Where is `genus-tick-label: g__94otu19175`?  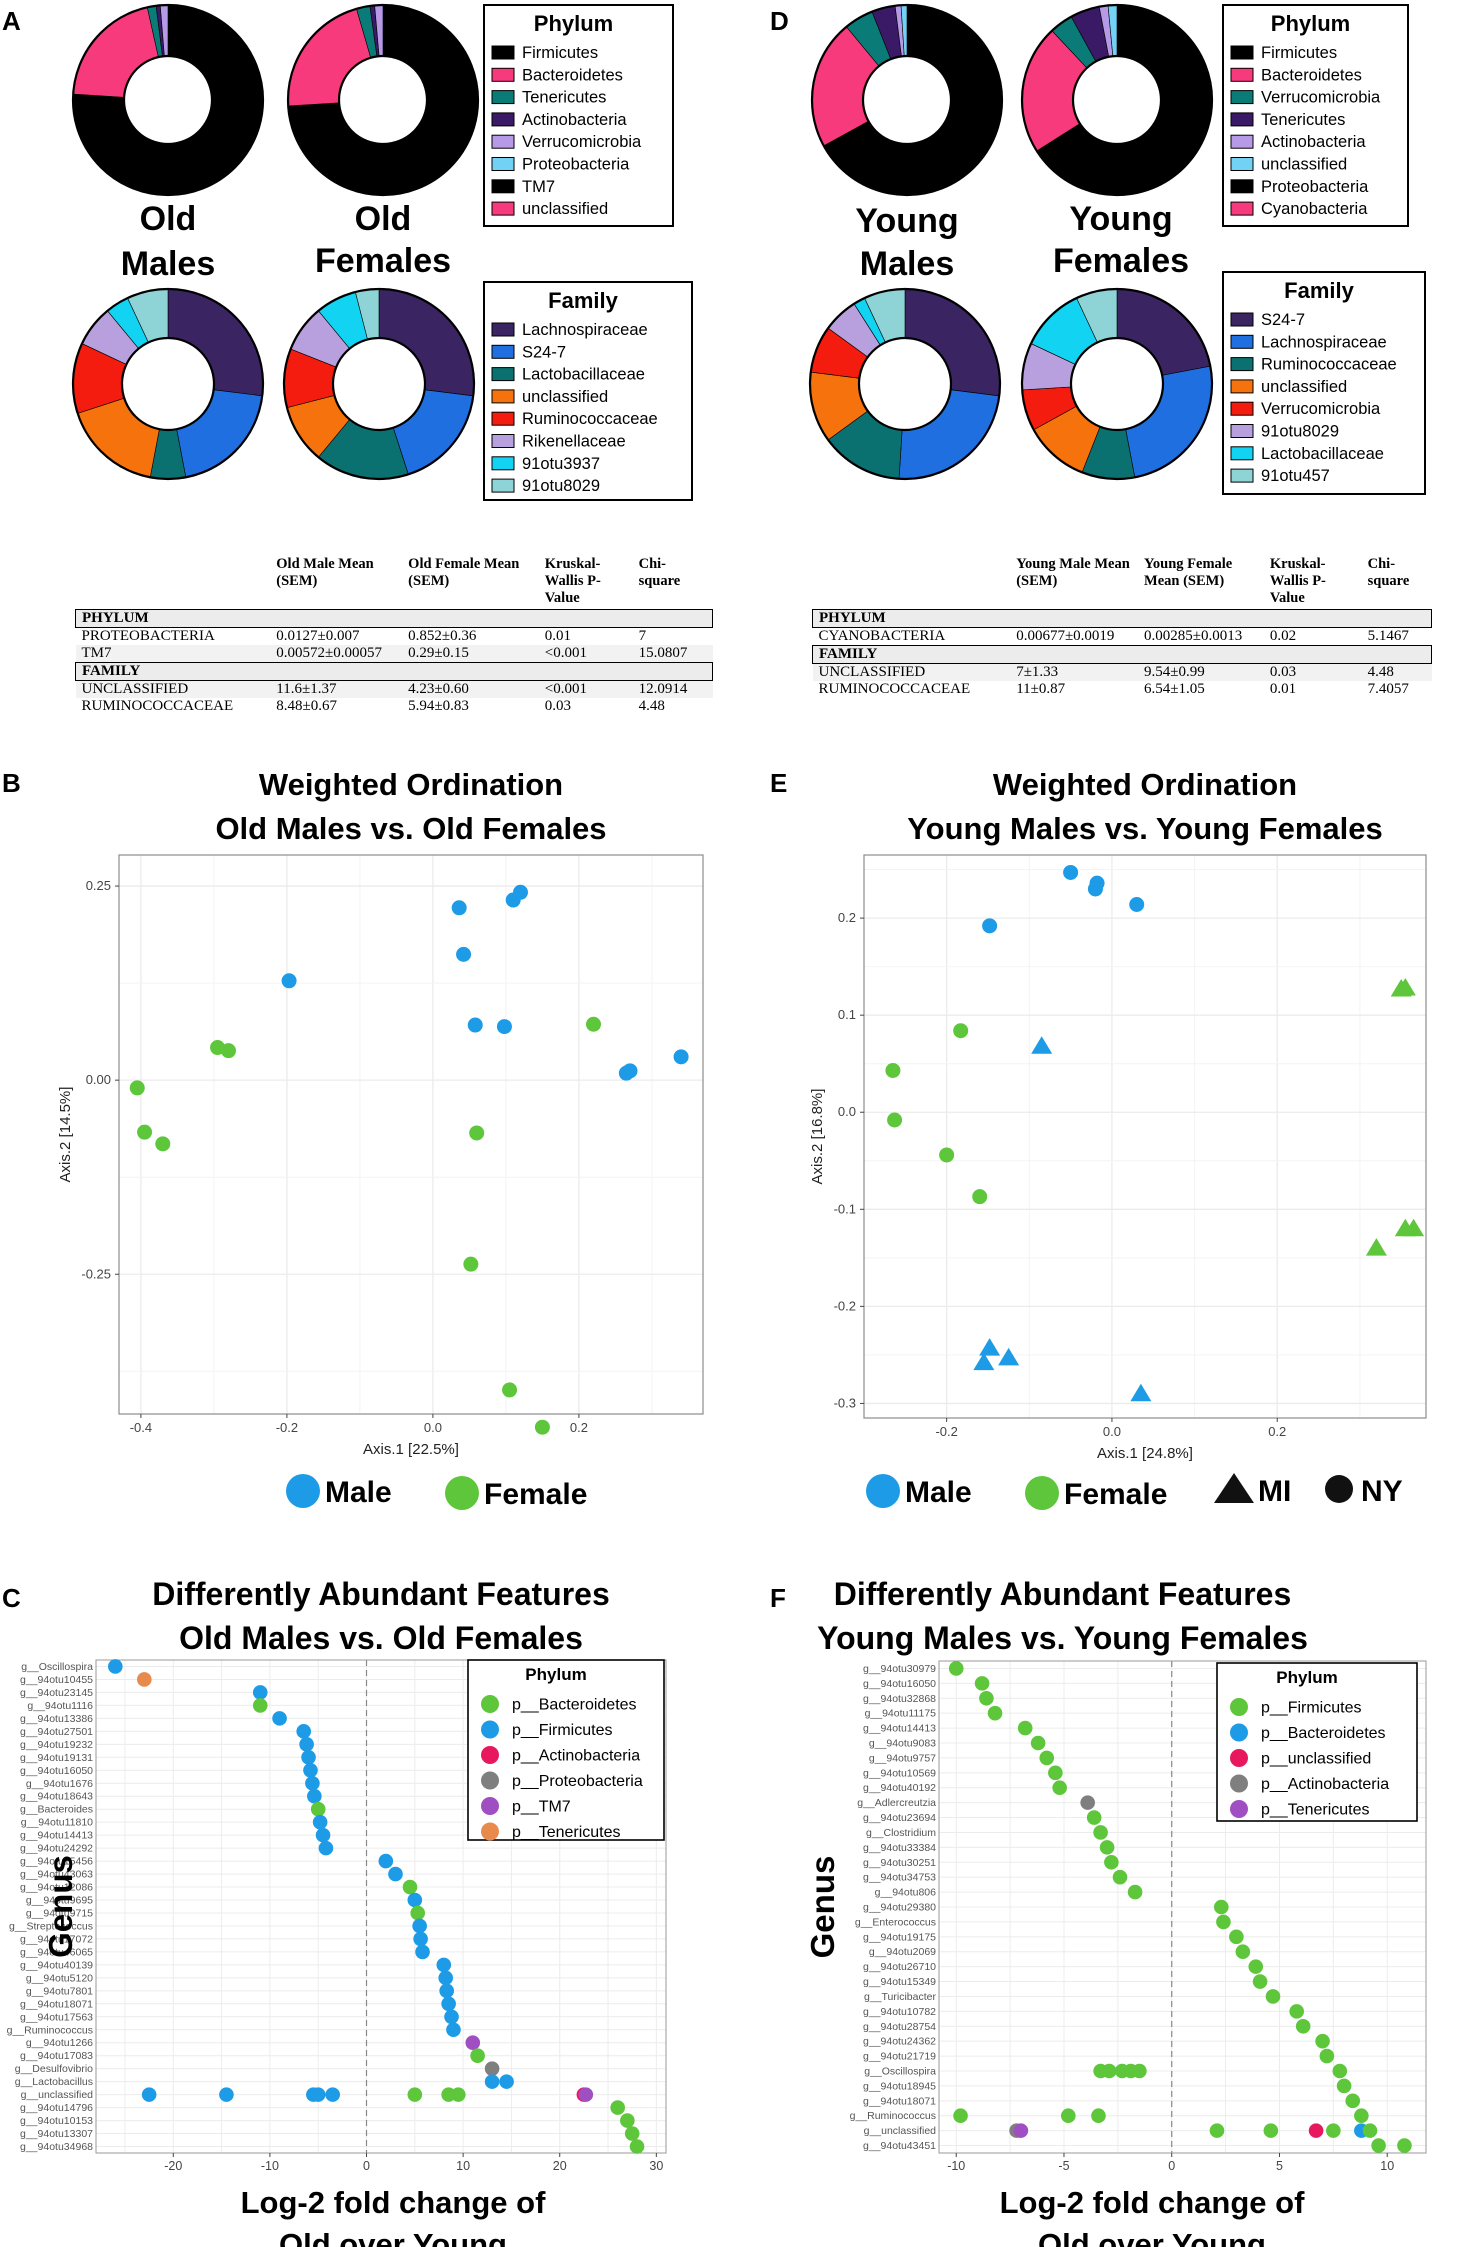
genus-tick-label: g__94otu19175 is located at coordinates (899, 1937).